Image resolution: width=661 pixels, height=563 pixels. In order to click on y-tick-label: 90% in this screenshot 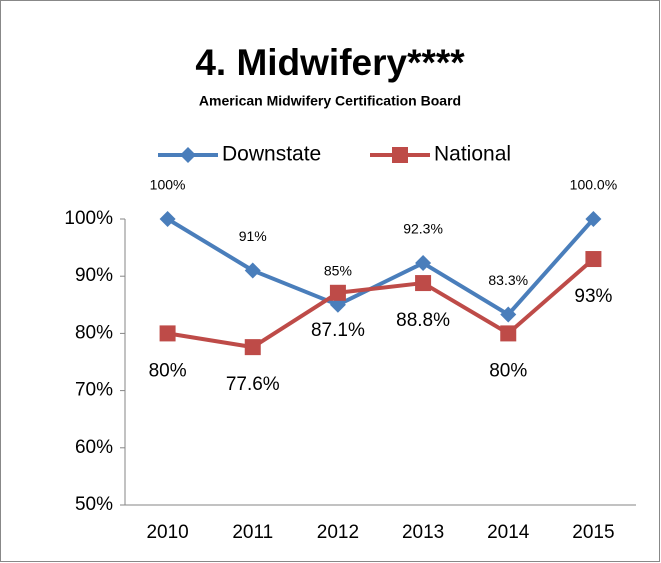, I will do `click(94, 275)`.